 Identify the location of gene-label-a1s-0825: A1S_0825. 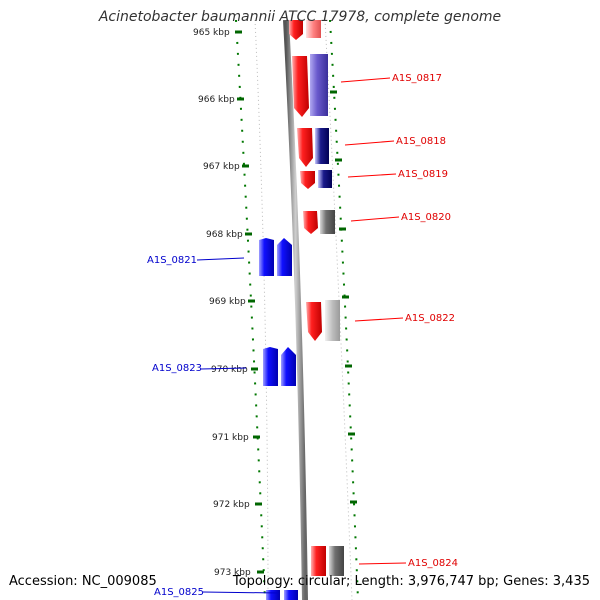
(179, 592).